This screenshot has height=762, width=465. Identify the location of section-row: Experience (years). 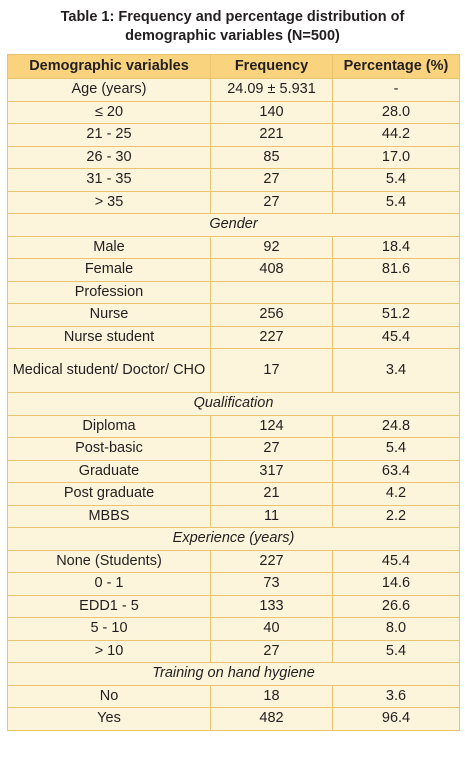
(233, 539).